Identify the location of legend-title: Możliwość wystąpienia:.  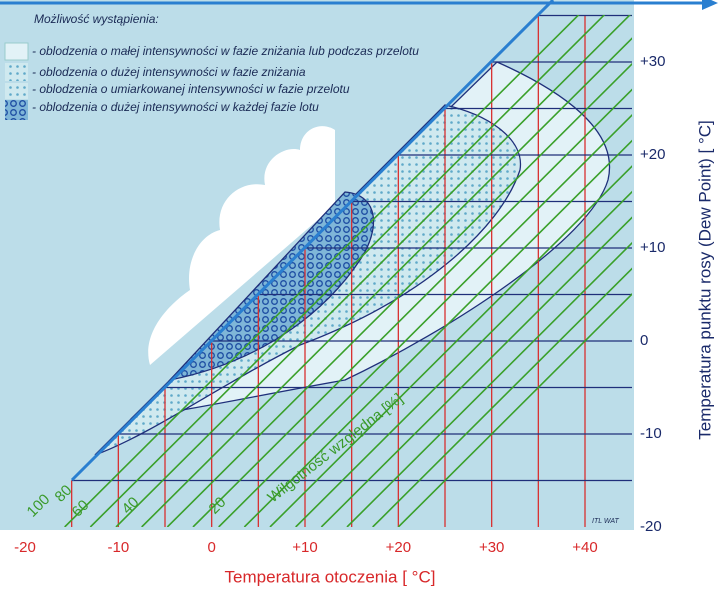
(96, 19).